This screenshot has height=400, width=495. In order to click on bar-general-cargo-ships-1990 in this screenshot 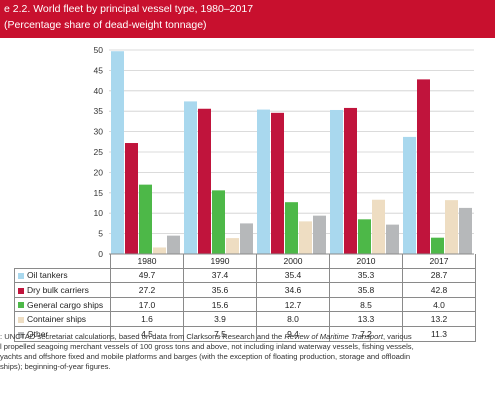, I will do `click(218, 222)`.